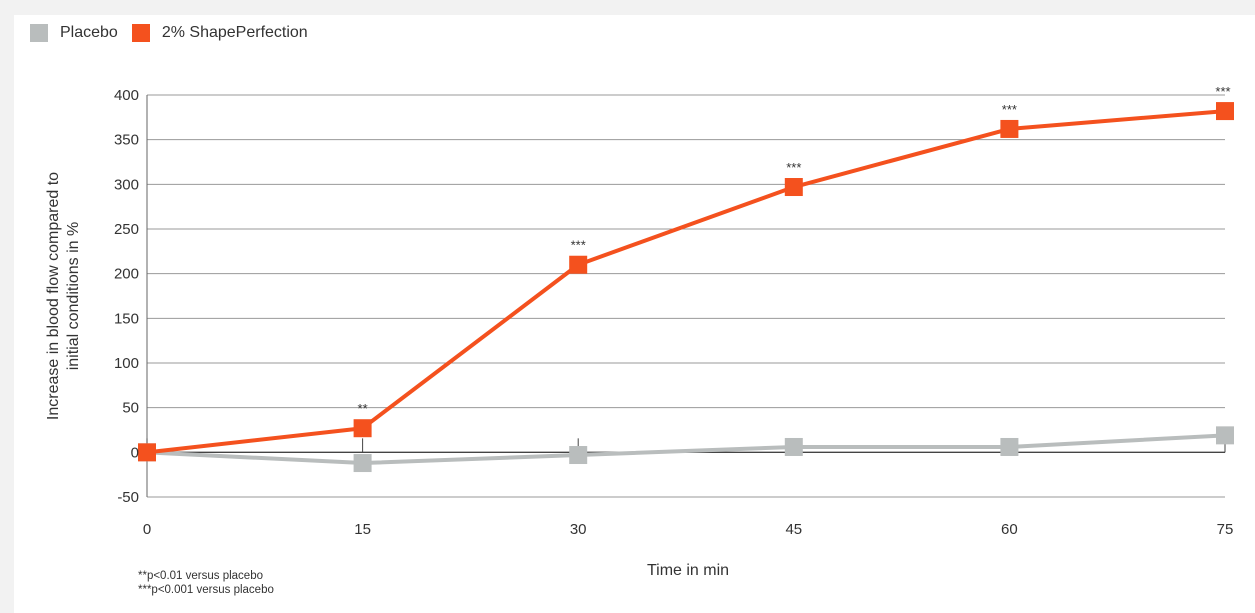 This screenshot has height=613, width=1255. Describe the element at coordinates (135, 452) in the screenshot. I see `y-tick-label-0: 0` at that location.